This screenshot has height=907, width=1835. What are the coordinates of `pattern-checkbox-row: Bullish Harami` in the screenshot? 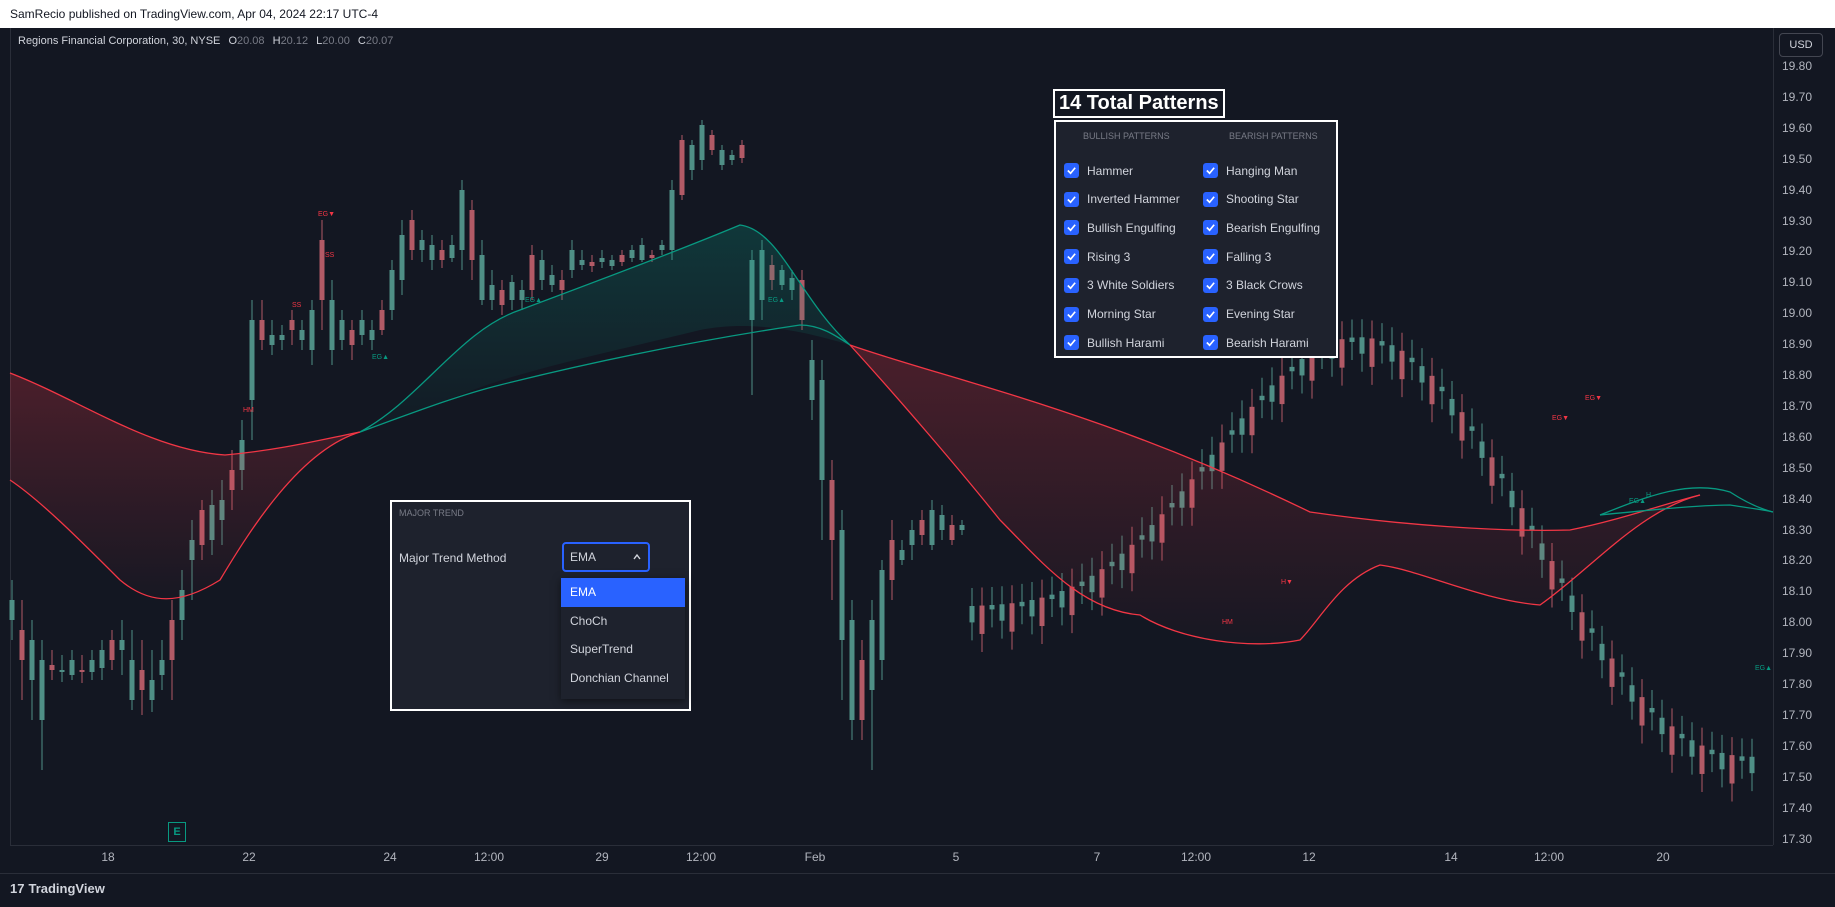 It's located at (1114, 343).